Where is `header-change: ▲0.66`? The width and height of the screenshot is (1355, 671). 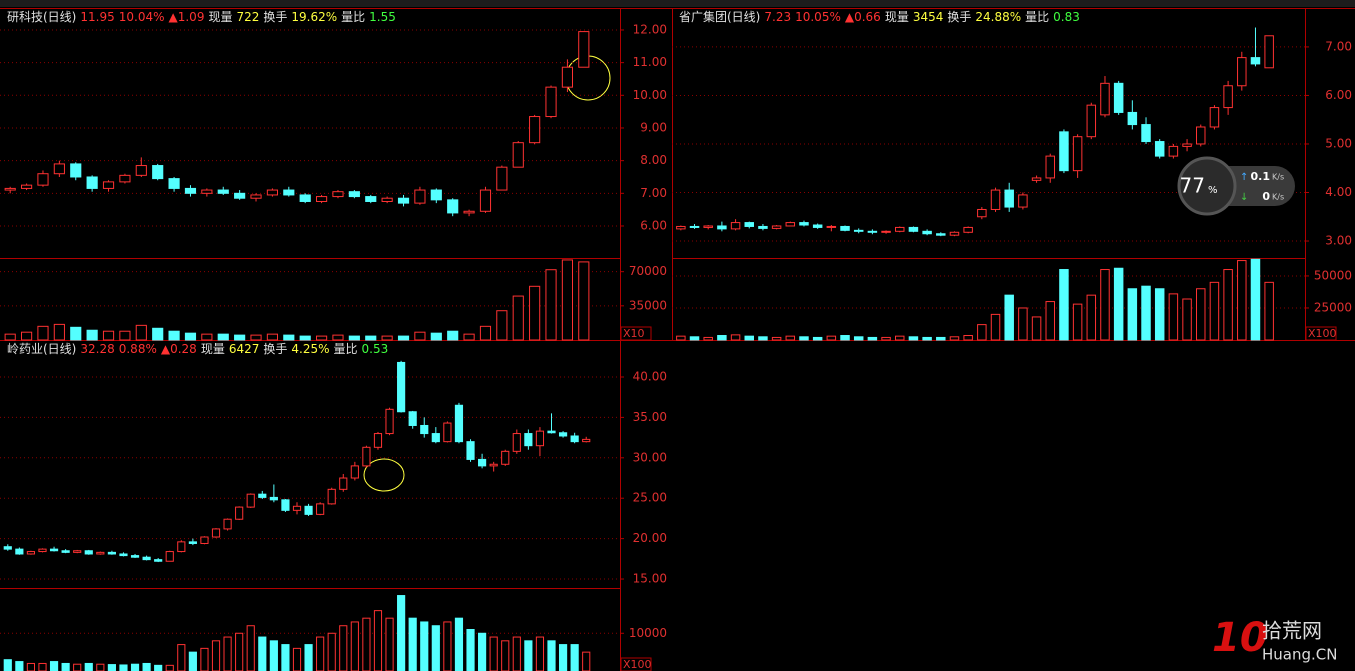 header-change: ▲0.66 is located at coordinates (863, 17).